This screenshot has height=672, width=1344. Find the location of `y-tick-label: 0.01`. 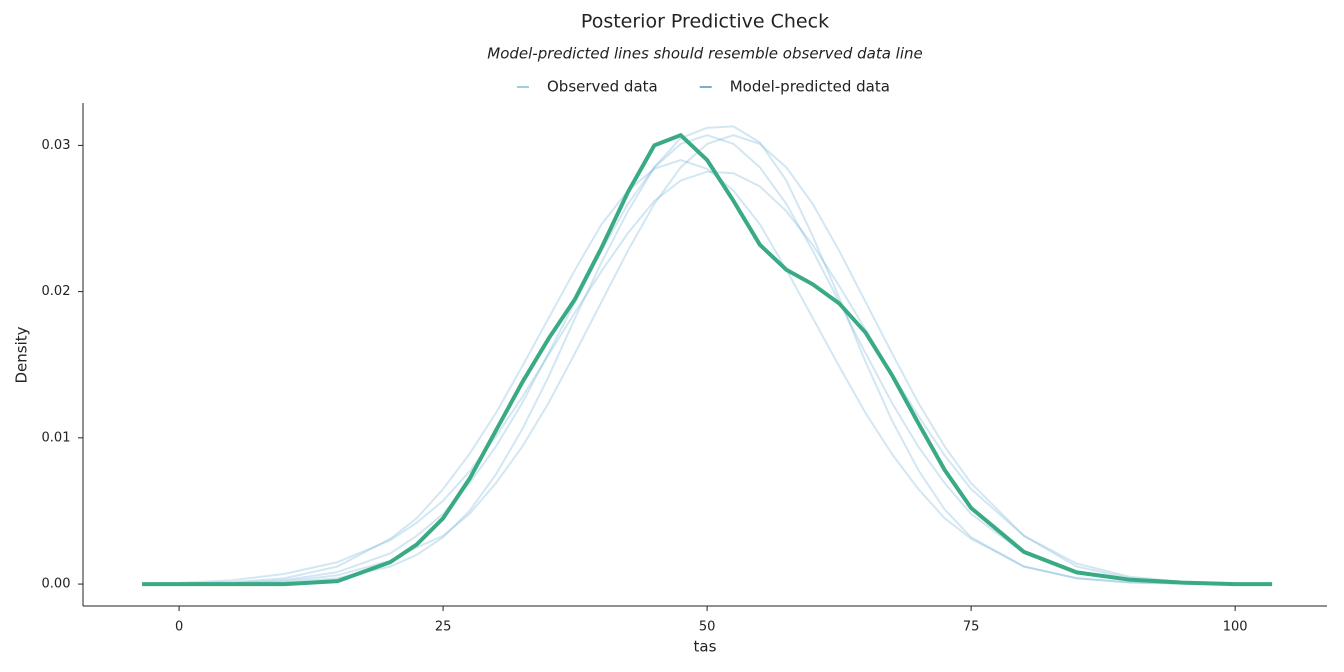

y-tick-label: 0.01 is located at coordinates (56, 437).